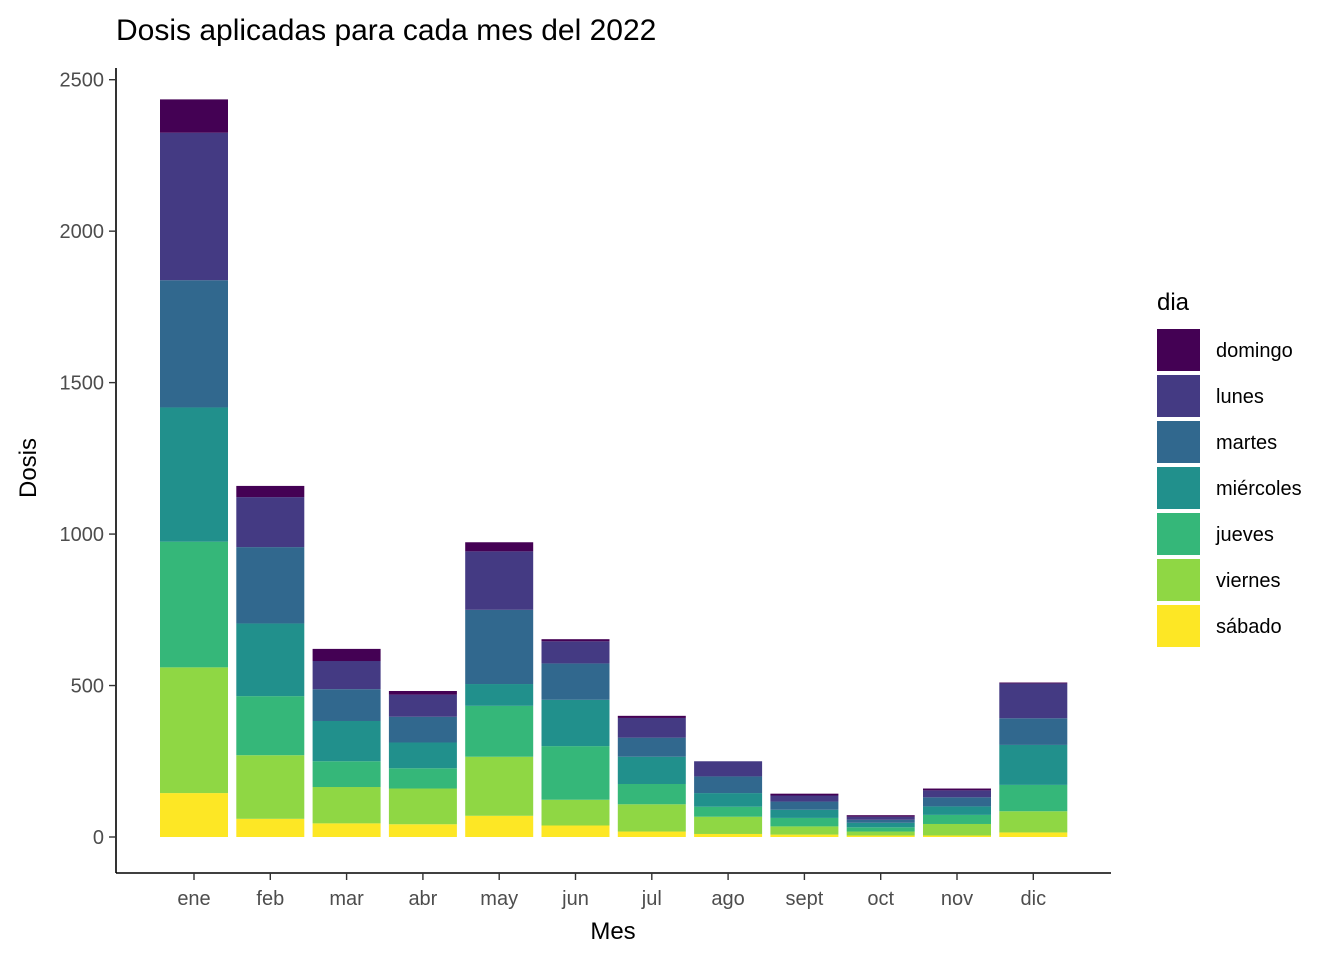 The image size is (1344, 960). Describe the element at coordinates (1240, 397) in the screenshot. I see `legend-label-1: lunes` at that location.